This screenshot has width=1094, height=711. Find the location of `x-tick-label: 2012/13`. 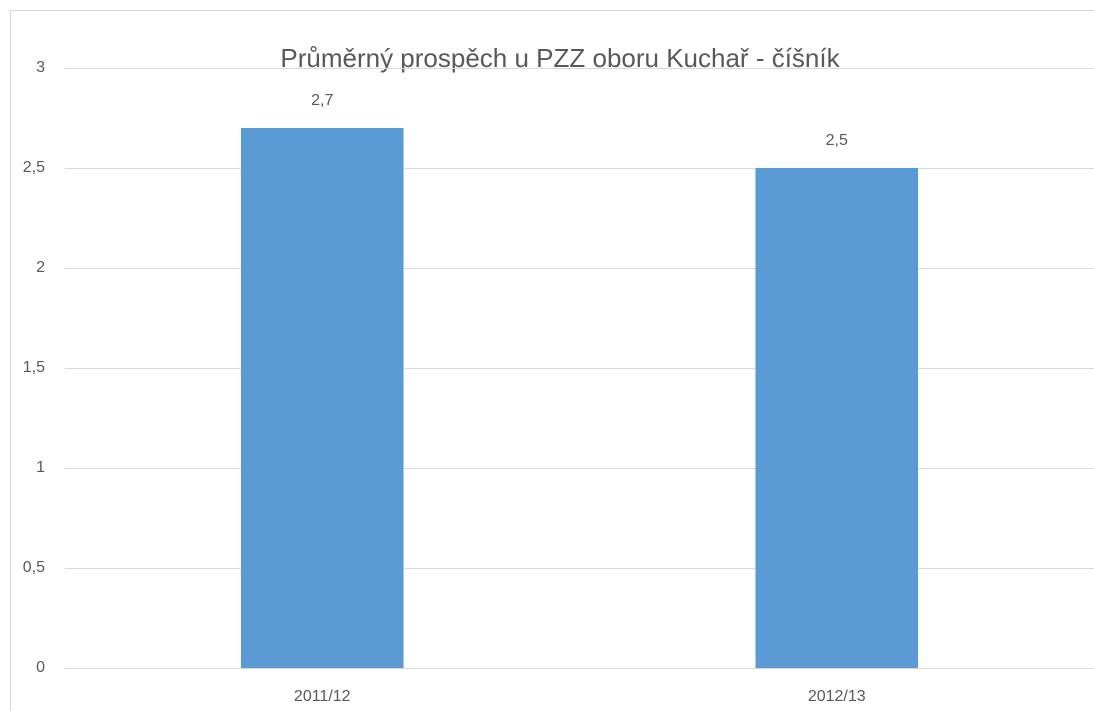

x-tick-label: 2012/13 is located at coordinates (837, 696).